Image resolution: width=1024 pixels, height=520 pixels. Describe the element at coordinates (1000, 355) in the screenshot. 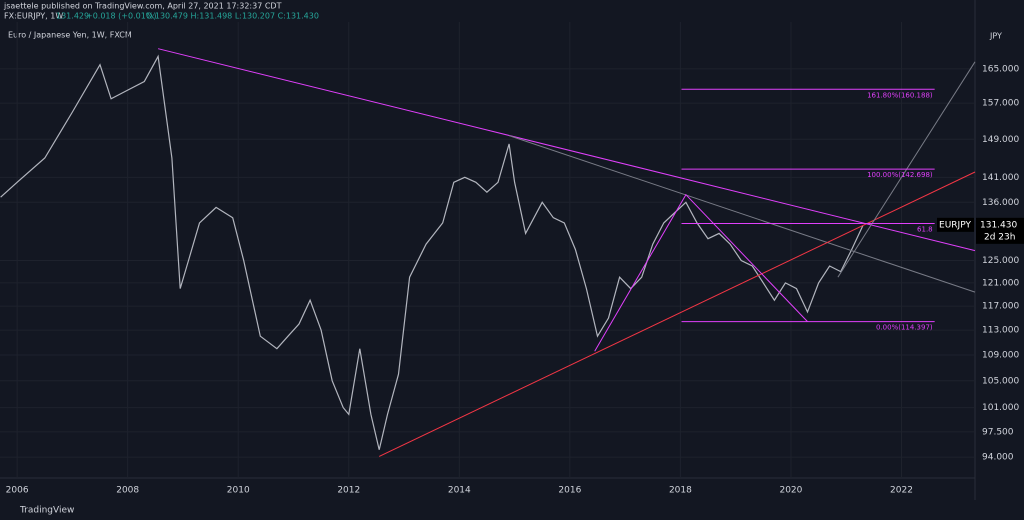

I see `y-tick-label: 109.000` at that location.